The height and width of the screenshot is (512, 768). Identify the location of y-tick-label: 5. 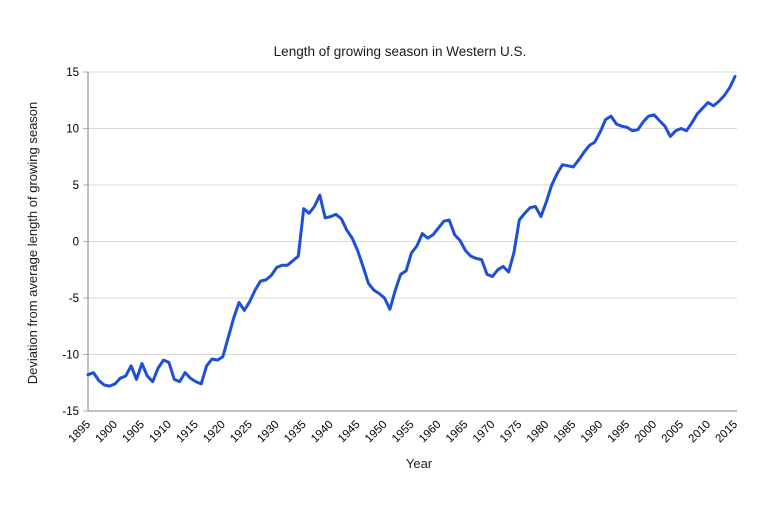
(76, 186).